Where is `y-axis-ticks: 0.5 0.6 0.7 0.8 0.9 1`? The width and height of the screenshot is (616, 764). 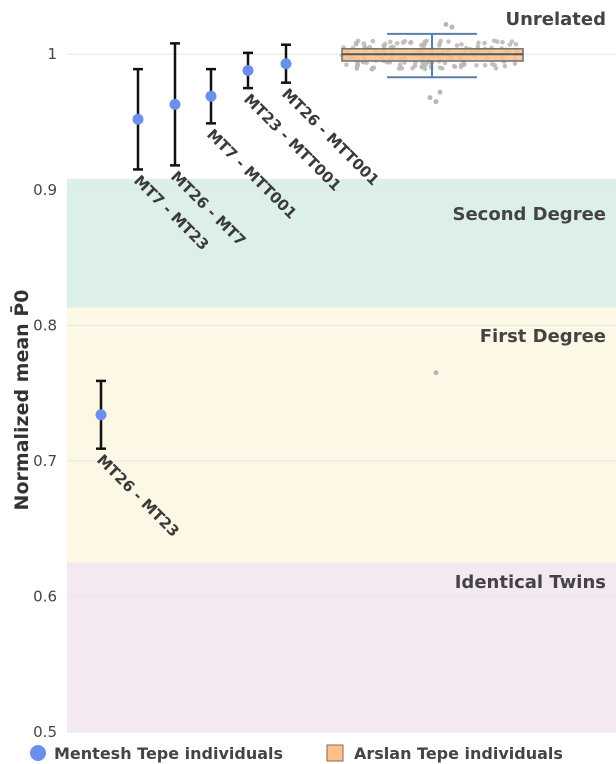
y-axis-ticks: 0.5 0.6 0.7 0.8 0.9 1 is located at coordinates (45, 393).